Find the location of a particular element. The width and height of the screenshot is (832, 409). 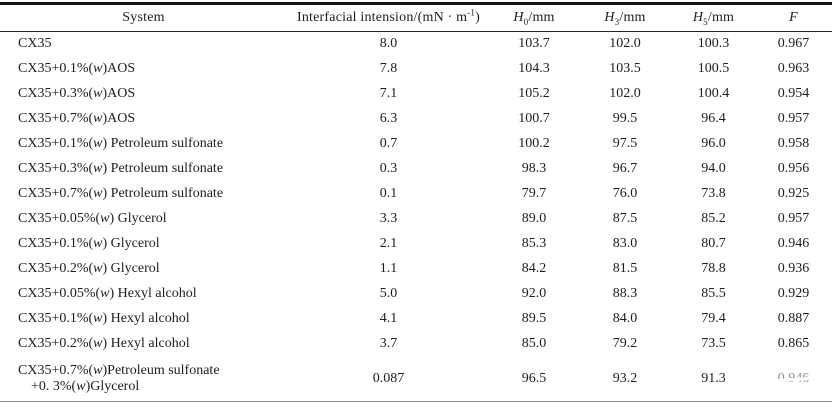

h0-cell: 84.2 is located at coordinates (534, 269).